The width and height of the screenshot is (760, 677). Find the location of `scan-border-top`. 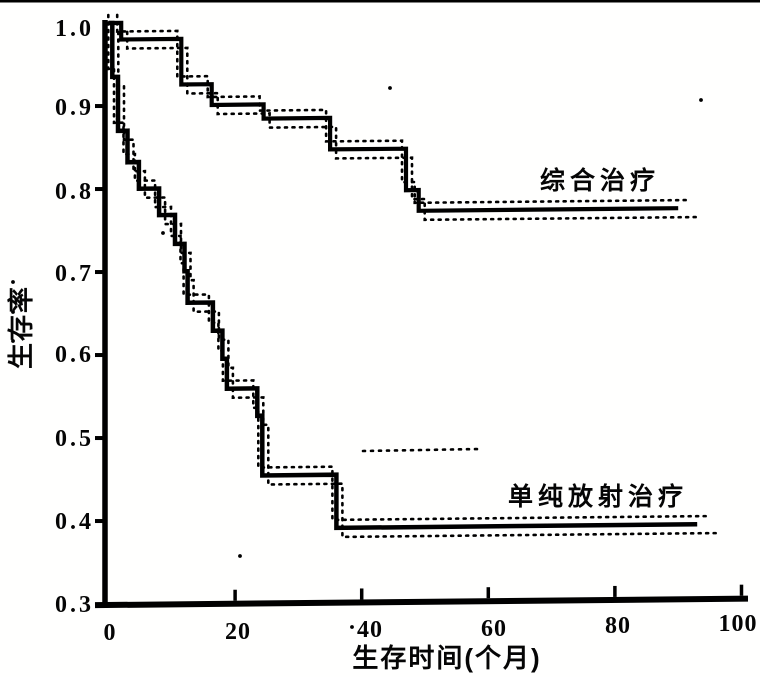

scan-border-top is located at coordinates (380, 1).